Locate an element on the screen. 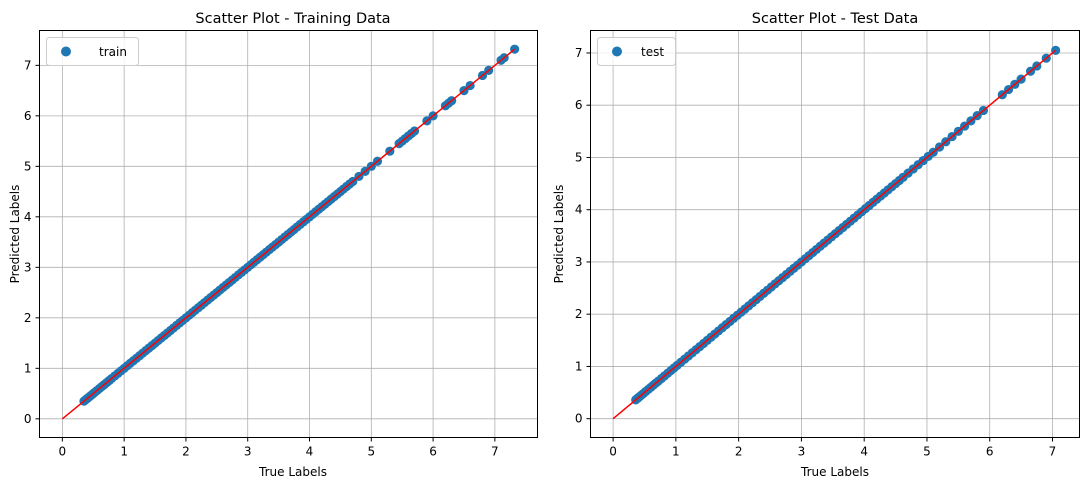 The height and width of the screenshot is (490, 1089). train-y-tick-label: 3 is located at coordinates (28, 267).